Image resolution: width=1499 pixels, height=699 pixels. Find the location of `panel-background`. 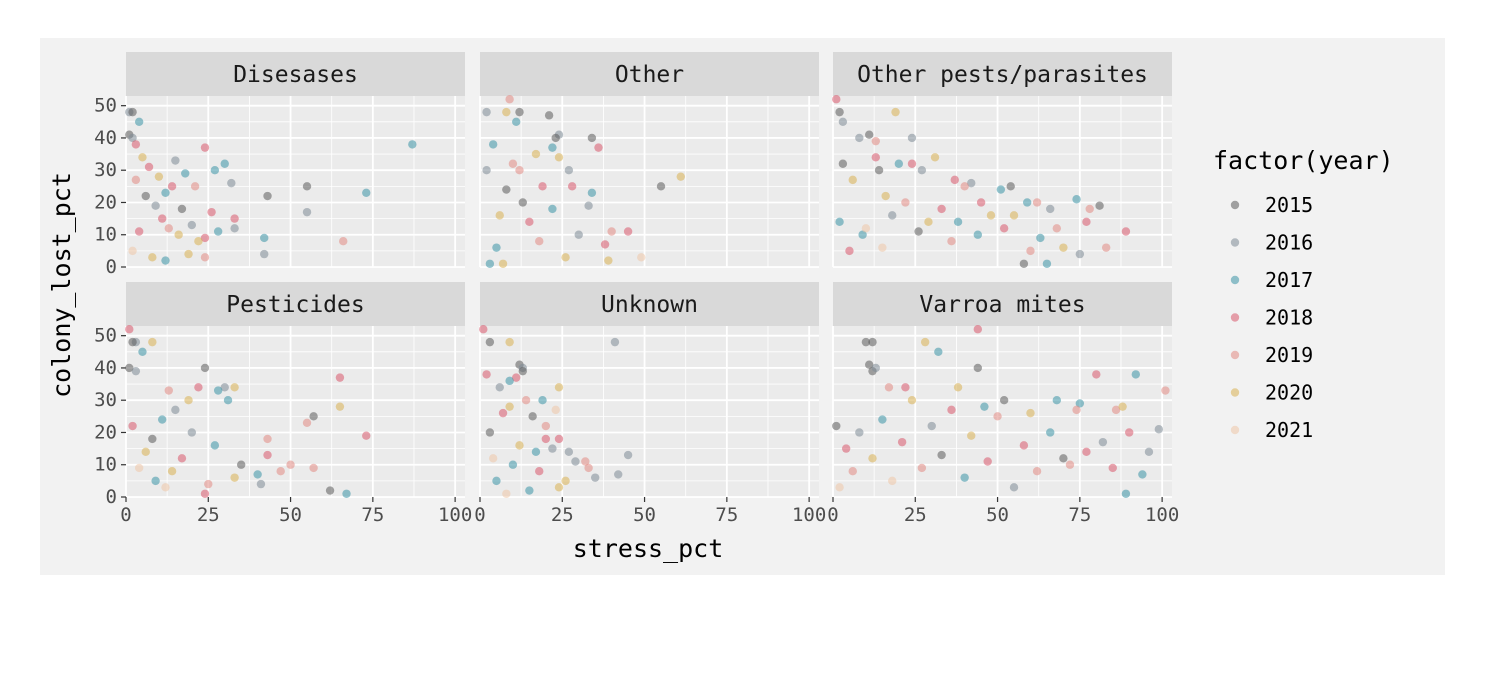

panel-background is located at coordinates (295, 411).